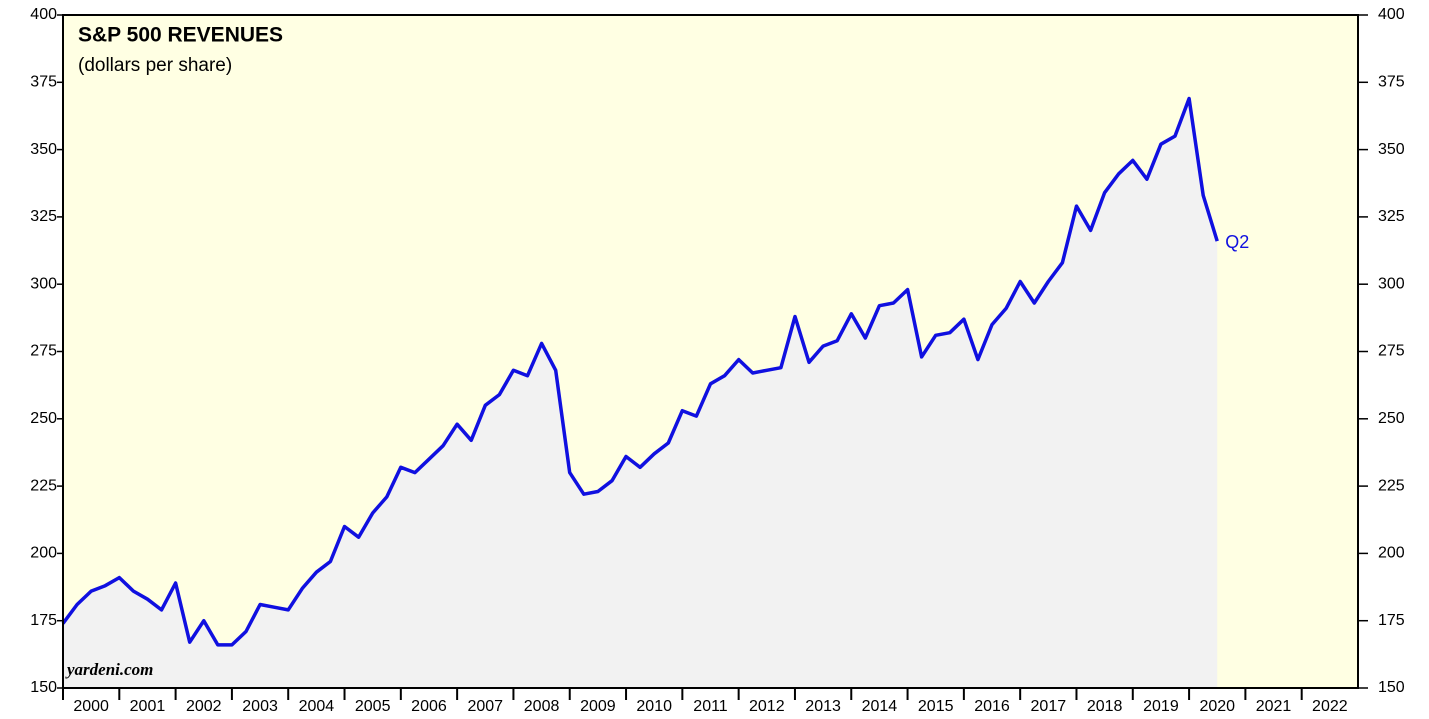 This screenshot has width=1429, height=719. Describe the element at coordinates (598, 706) in the screenshot. I see `x-tick-label: 2009` at that location.